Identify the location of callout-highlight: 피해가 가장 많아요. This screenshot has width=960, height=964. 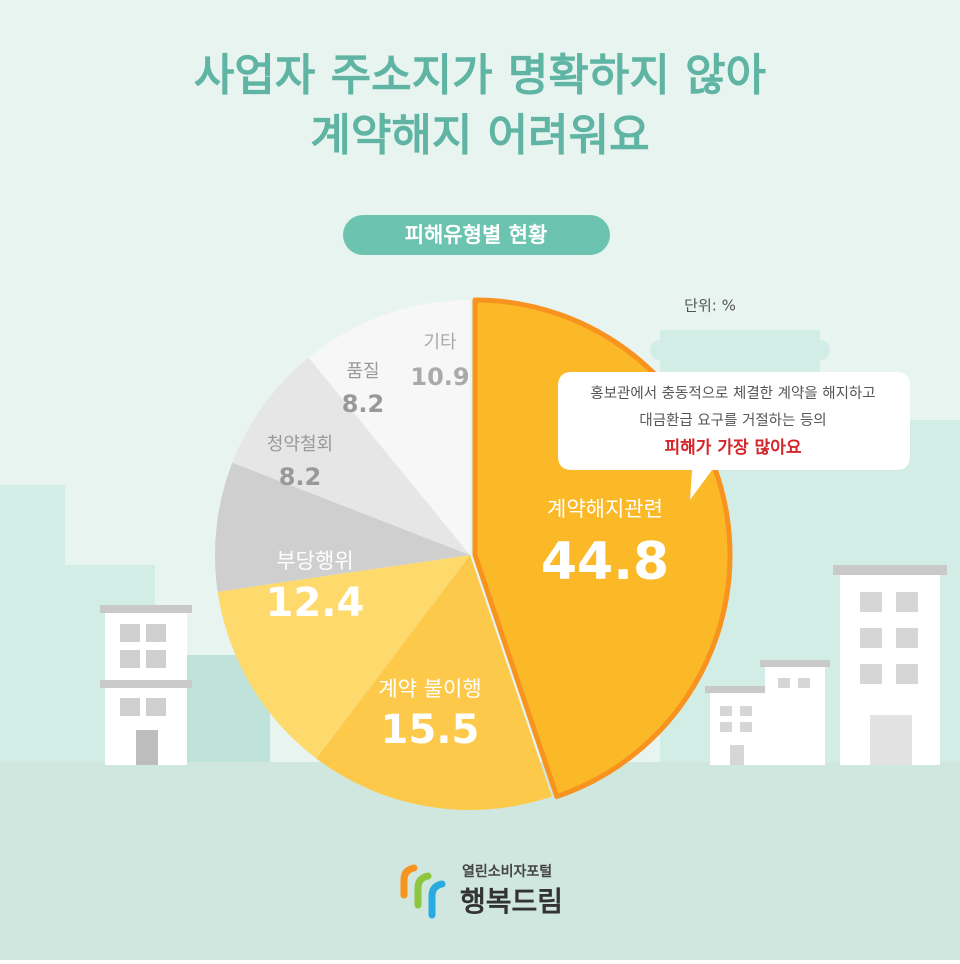
(733, 448).